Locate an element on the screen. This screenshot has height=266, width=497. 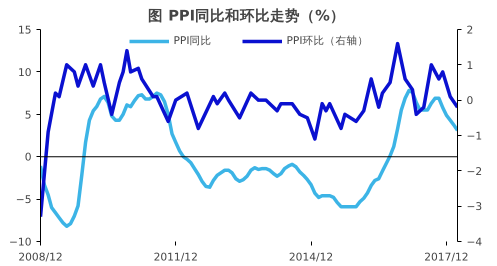
y2-tick-label: −3 is located at coordinates (474, 207).